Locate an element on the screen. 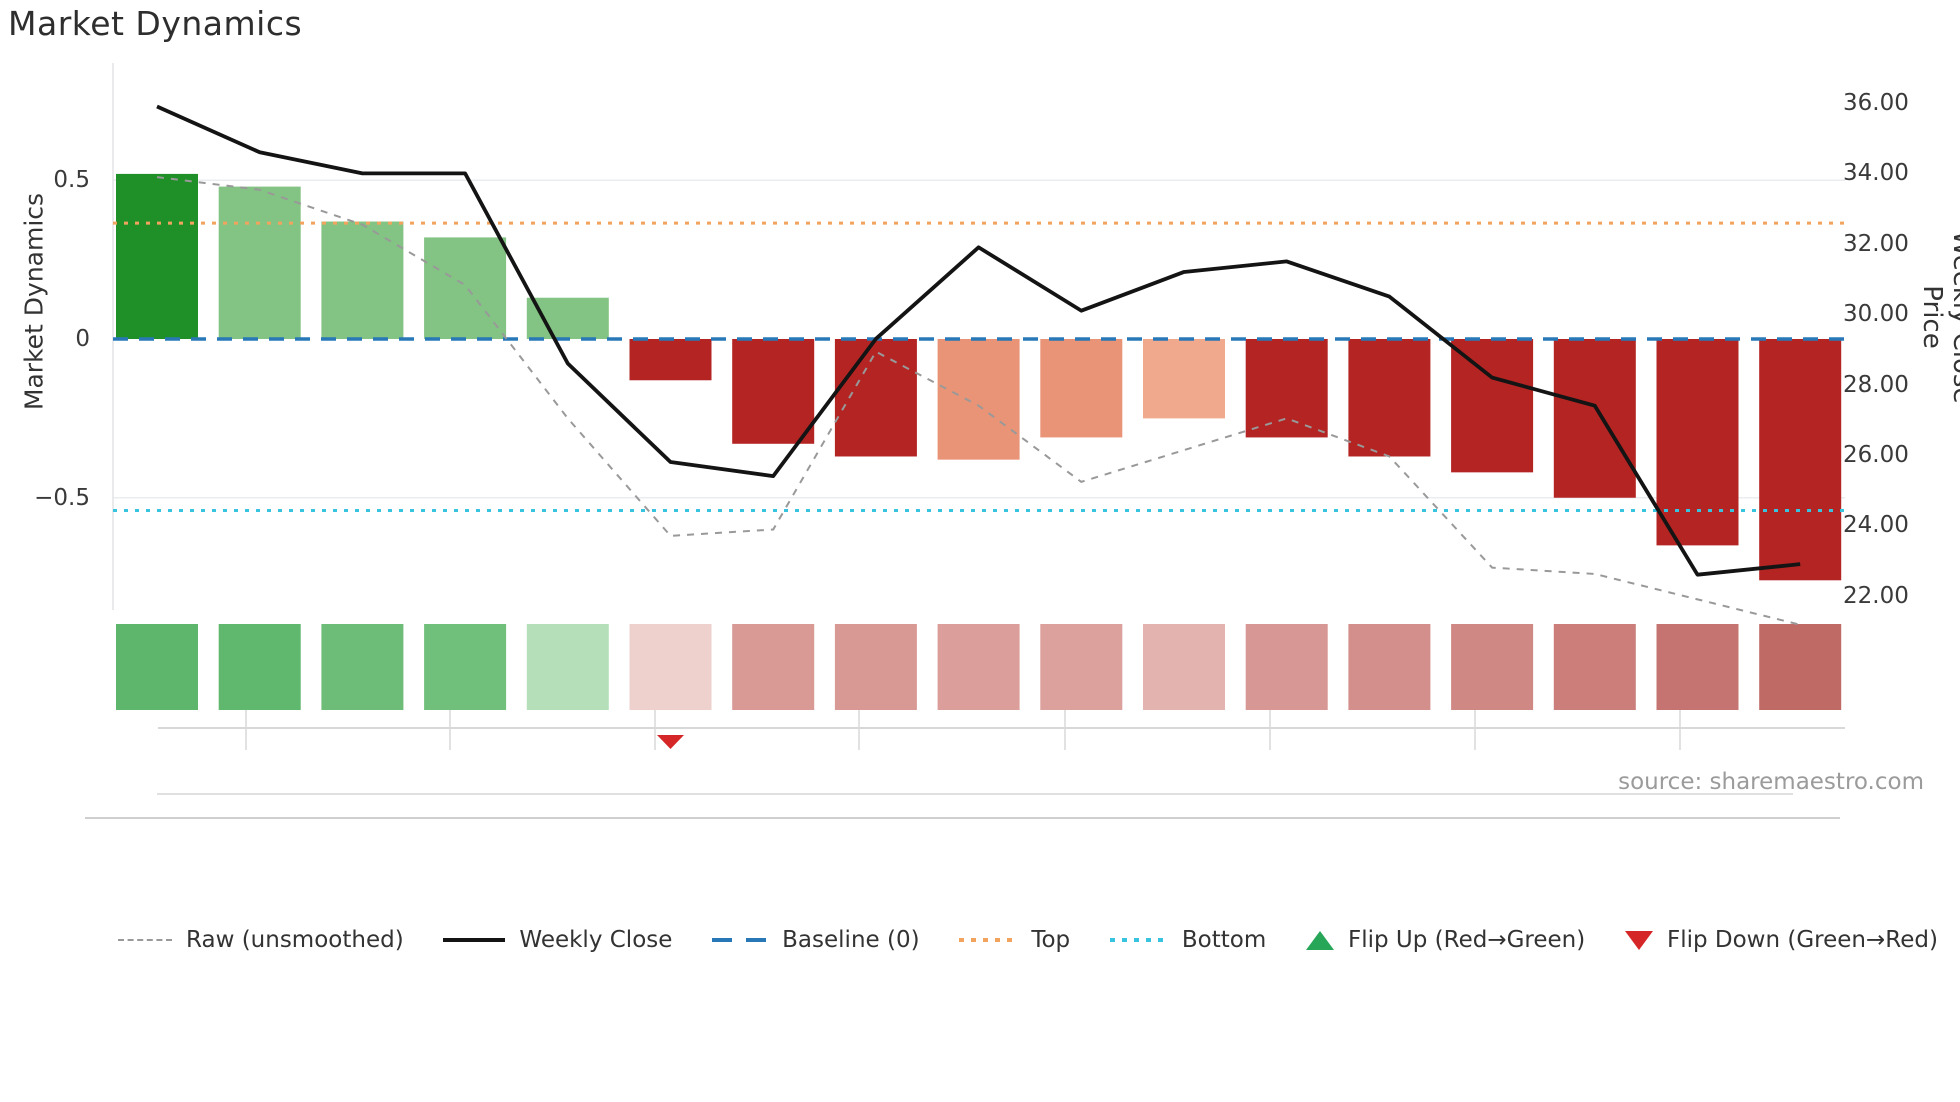 The width and height of the screenshot is (1960, 1102). page-title: Market Dynamics is located at coordinates (155, 23).